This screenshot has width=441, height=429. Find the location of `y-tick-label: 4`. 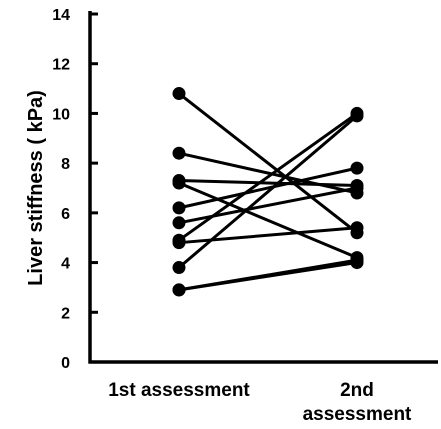

y-tick-label: 4 is located at coordinates (65, 264).